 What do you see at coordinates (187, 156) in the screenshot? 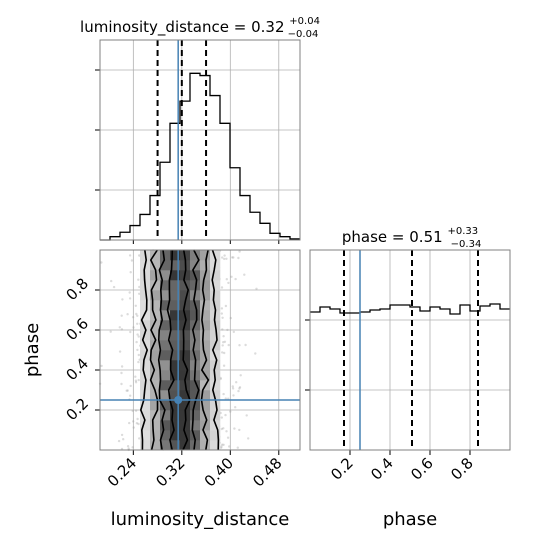
I see `ld-y-ticks` at bounding box center [187, 156].